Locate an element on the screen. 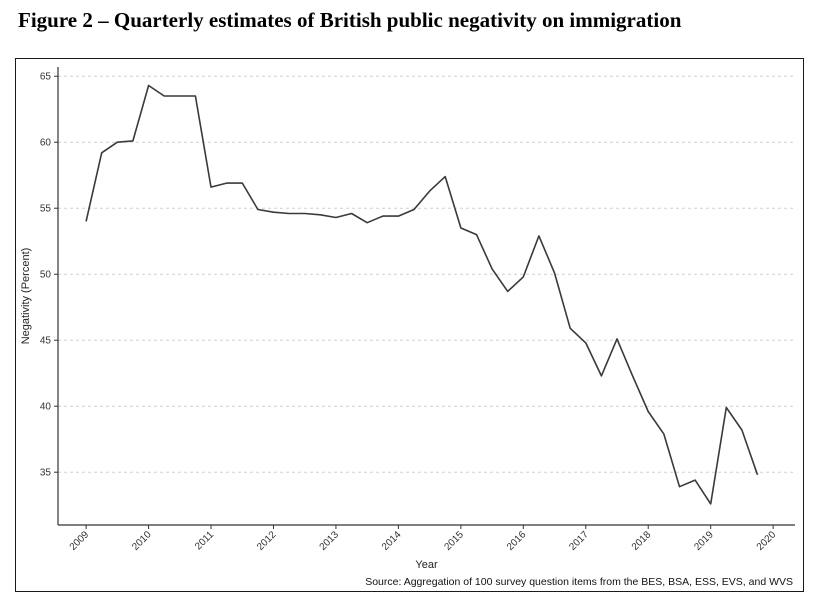 This screenshot has height=600, width=814. x-axis-title: Year is located at coordinates (426, 565).